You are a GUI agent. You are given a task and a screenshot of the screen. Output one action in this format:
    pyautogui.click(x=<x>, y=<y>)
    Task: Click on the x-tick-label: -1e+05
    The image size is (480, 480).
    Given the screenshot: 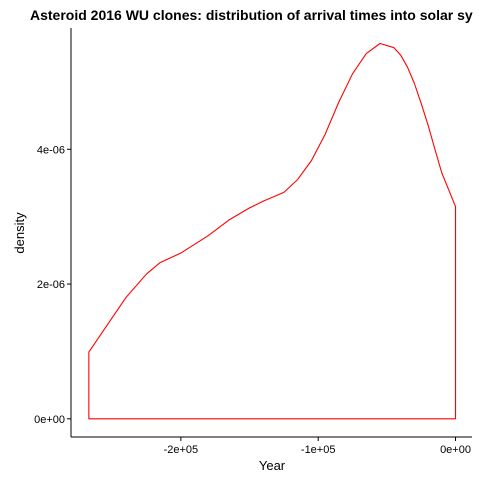 What is the action you would take?
    pyautogui.click(x=318, y=450)
    